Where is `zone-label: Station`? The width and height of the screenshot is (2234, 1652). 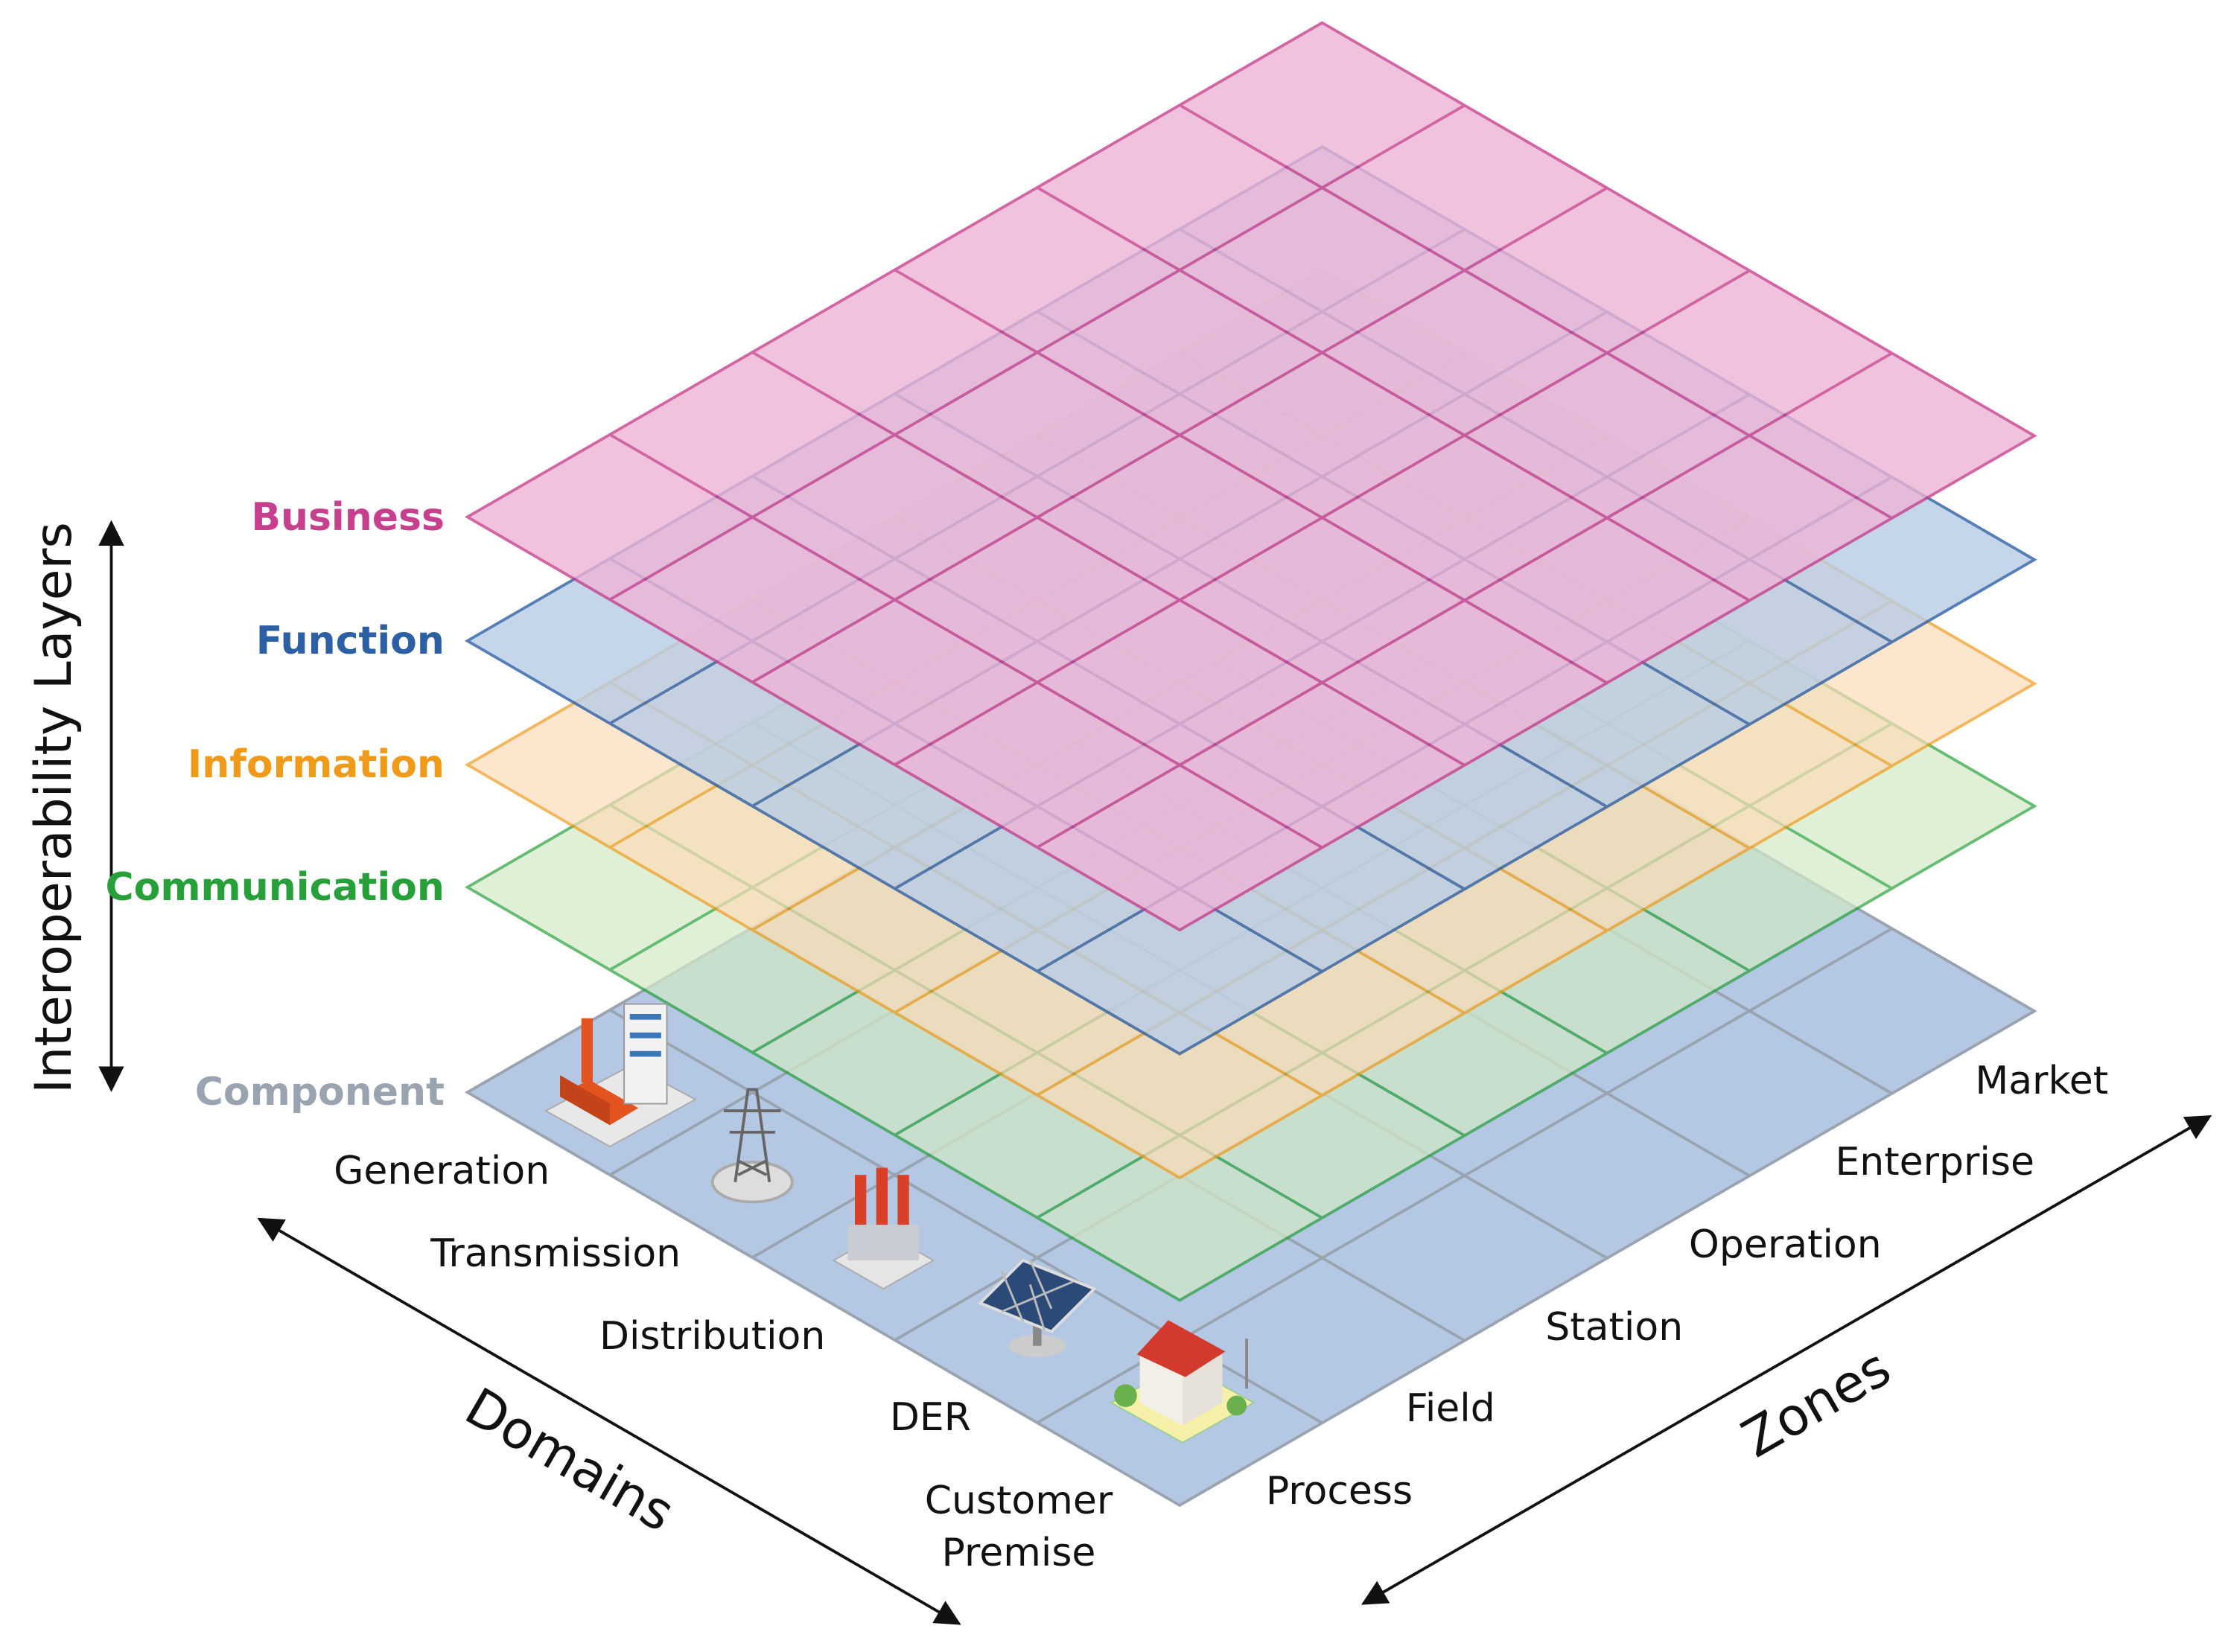 zone-label: Station is located at coordinates (1615, 1327).